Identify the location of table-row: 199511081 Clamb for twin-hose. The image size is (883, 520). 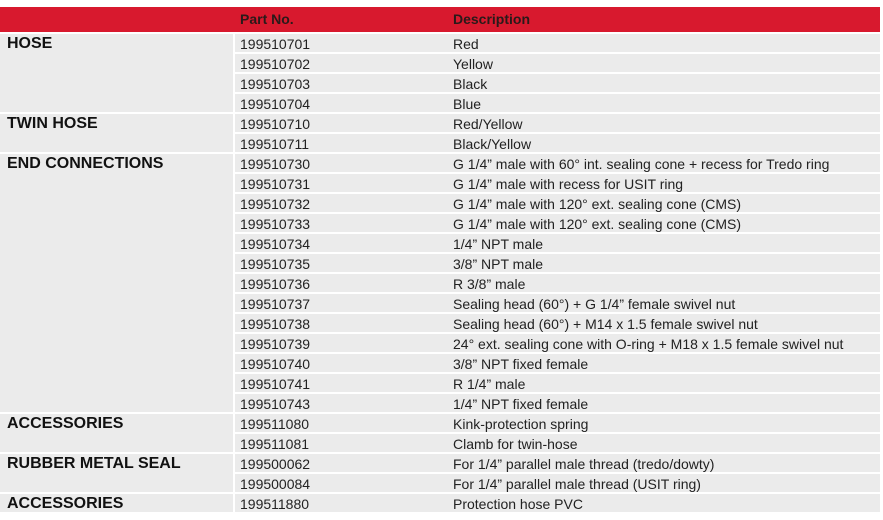
(557, 444).